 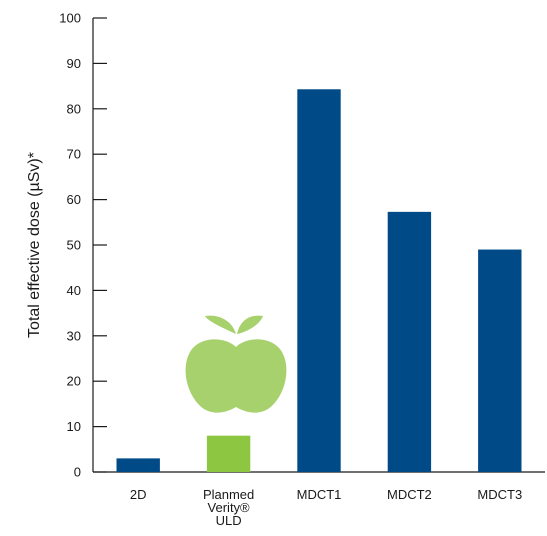 I want to click on y-tick-label: 50, so click(x=74, y=245).